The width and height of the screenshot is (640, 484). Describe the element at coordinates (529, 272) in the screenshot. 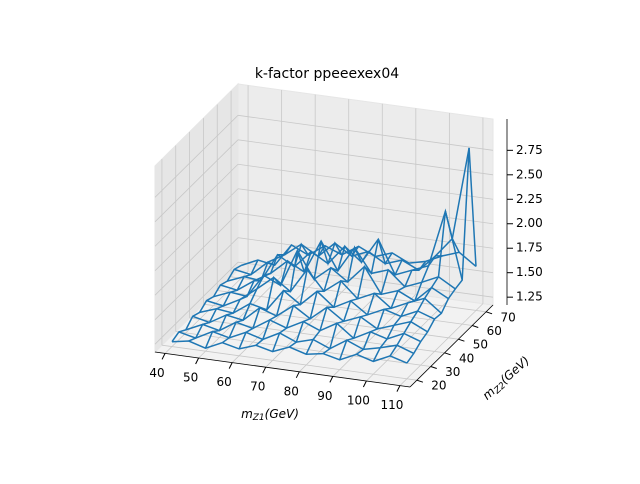

I see `z-tick-label: 1.50` at that location.